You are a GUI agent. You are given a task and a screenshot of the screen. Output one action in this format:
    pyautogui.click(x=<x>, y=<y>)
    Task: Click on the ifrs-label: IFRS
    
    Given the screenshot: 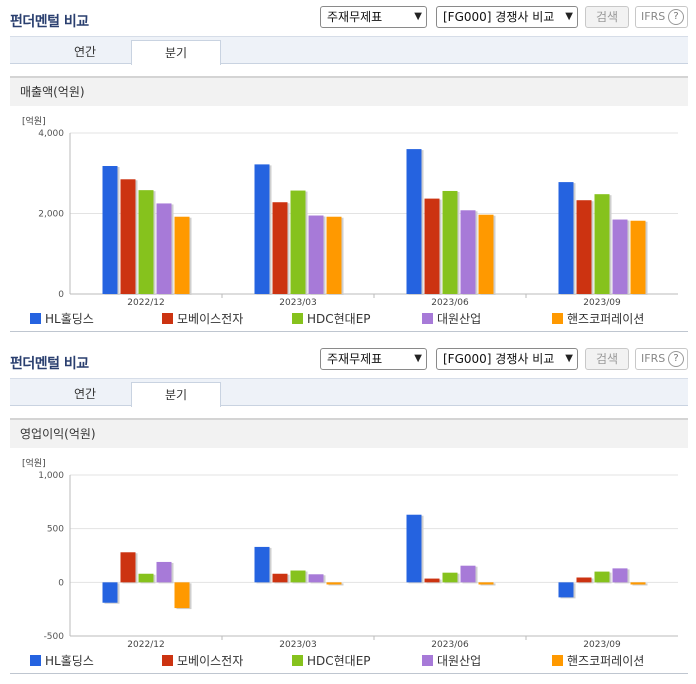 What is the action you would take?
    pyautogui.click(x=653, y=16)
    